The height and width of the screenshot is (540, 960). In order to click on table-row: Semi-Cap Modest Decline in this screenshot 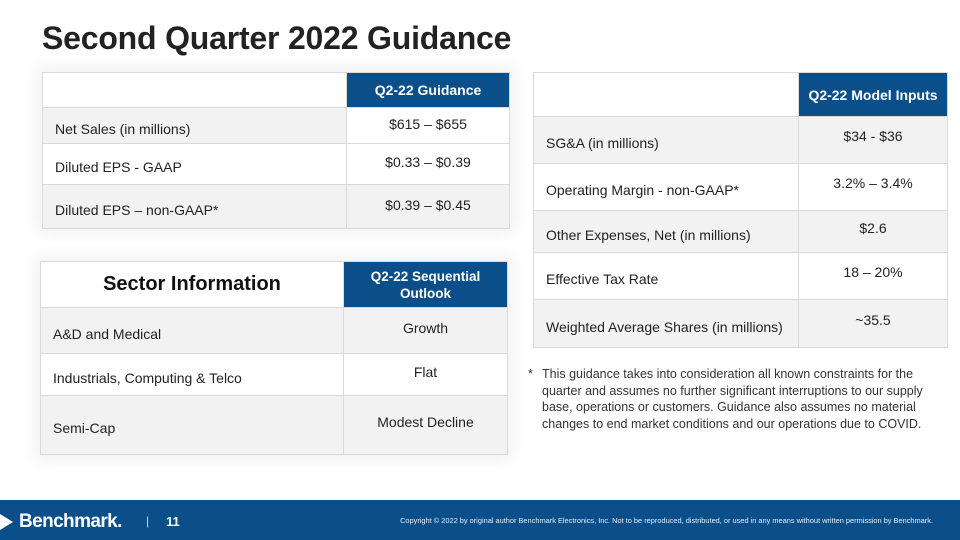, I will do `click(274, 425)`.